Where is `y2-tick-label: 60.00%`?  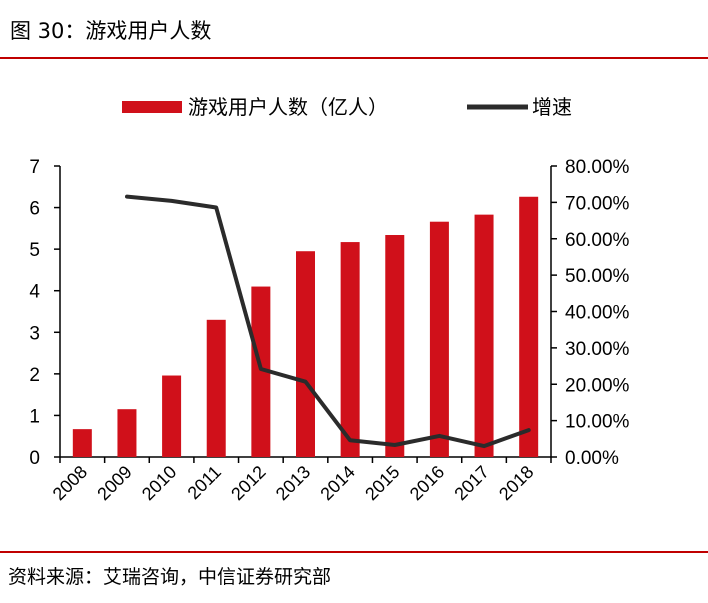 y2-tick-label: 60.00% is located at coordinates (597, 240).